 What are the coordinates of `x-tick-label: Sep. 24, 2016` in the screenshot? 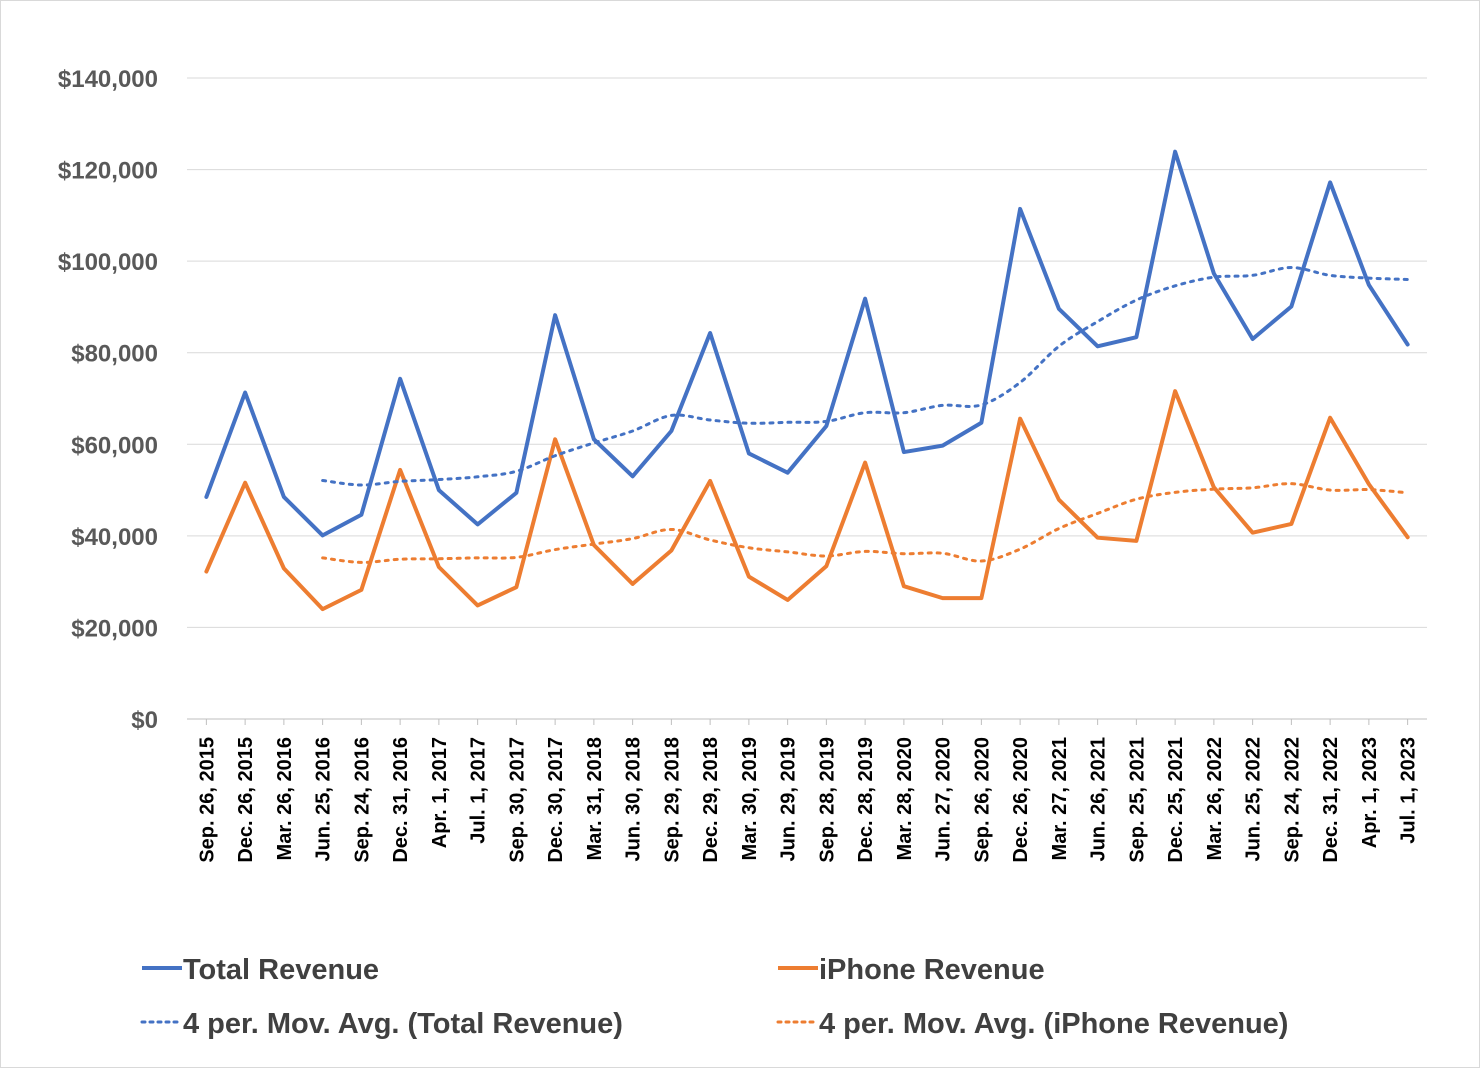 It's located at (362, 800).